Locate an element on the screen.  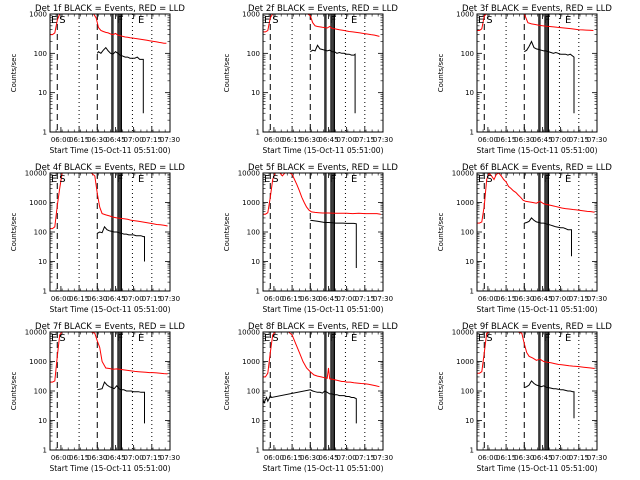
chart-title: Det 7f BLACK = Events, RED = LLD is located at coordinates (110, 327).